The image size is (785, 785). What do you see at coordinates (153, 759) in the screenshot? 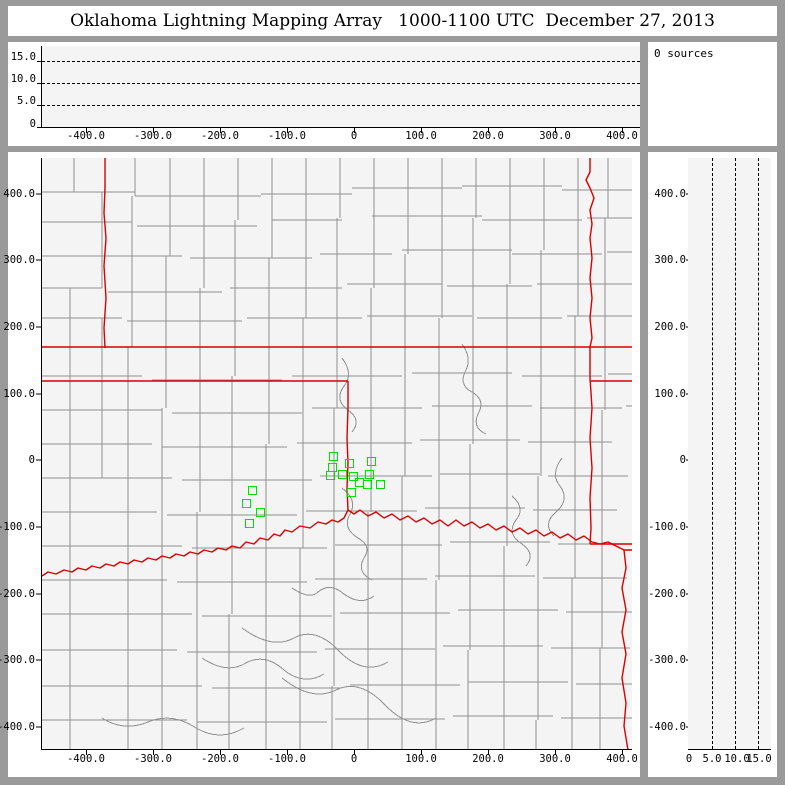
I see `map-xtick-label--300: -300.0` at bounding box center [153, 759].